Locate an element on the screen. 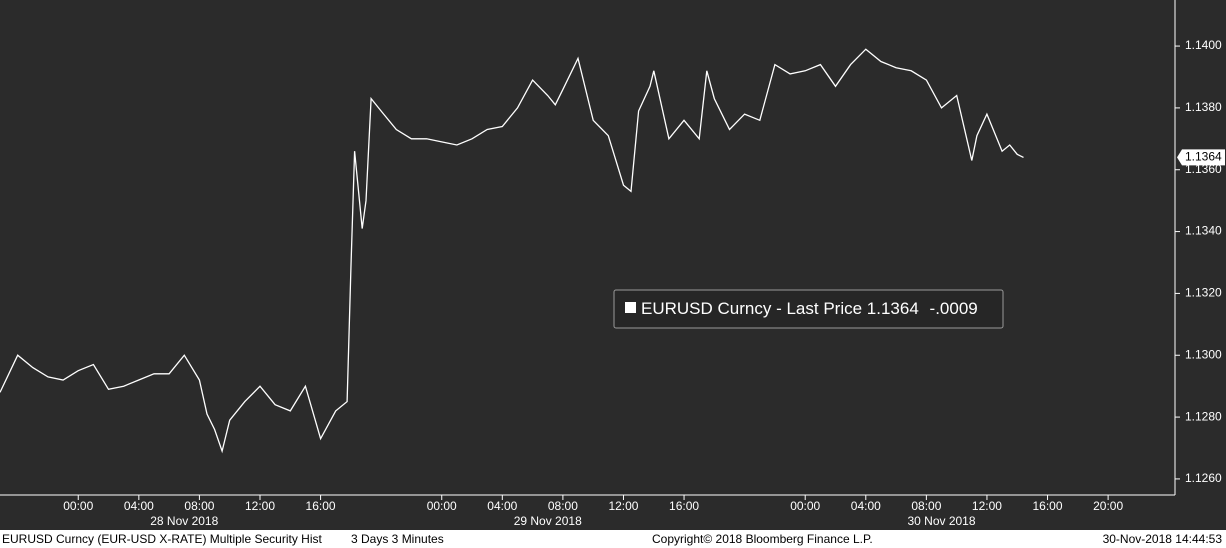  legend: EURUSD Curncy - Last Price 1.1364 -.0009 is located at coordinates (808, 309).